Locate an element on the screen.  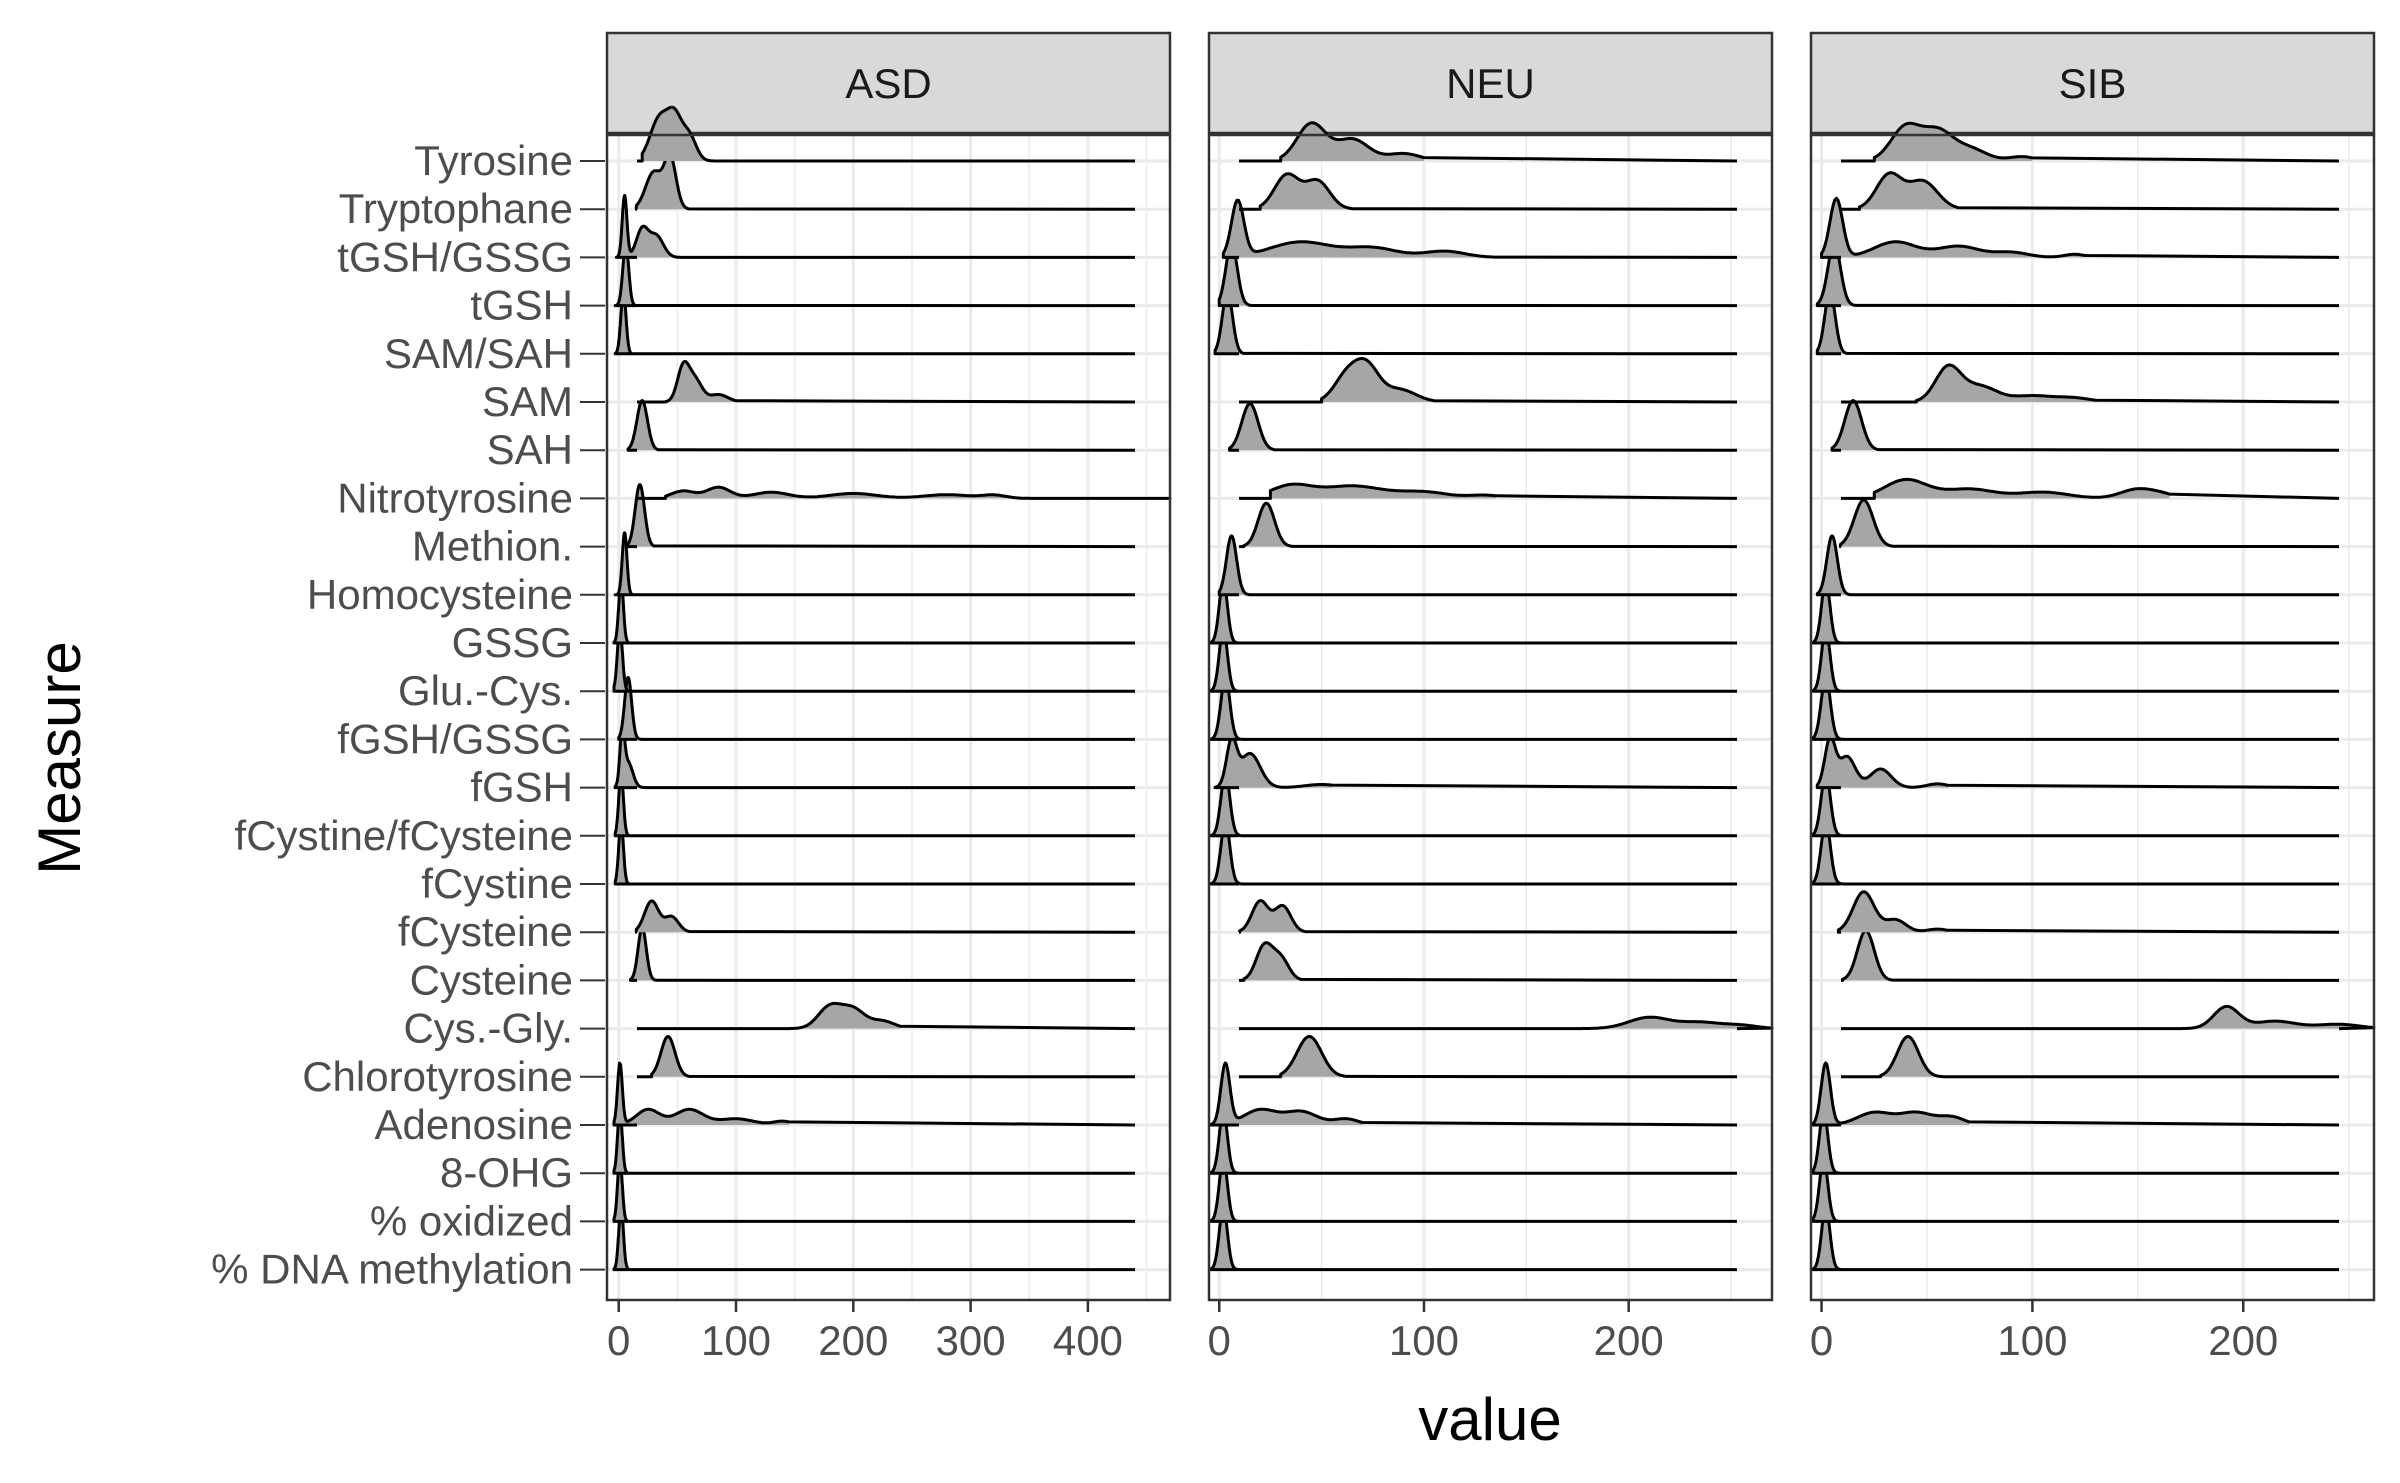
facet-strip-label: NEU is located at coordinates (1490, 83).